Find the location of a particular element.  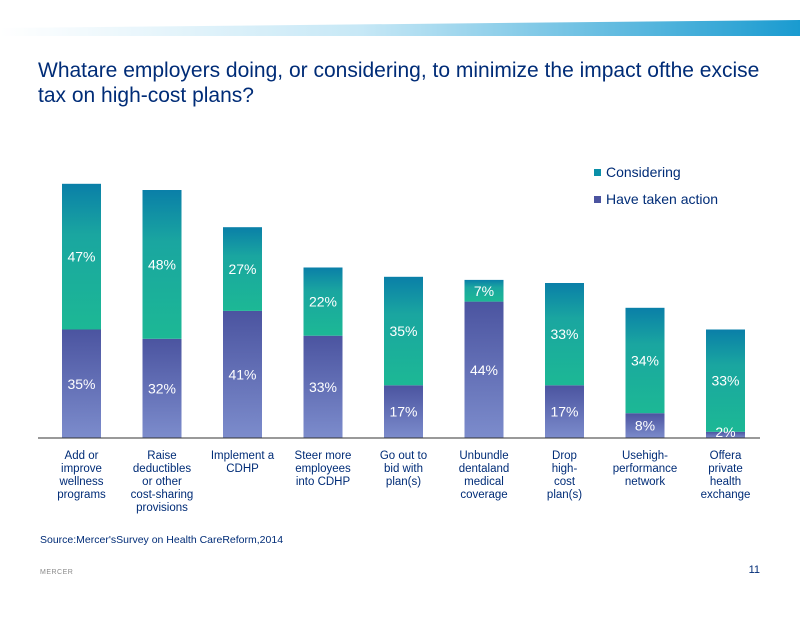

data-label-considering-9: 33% is located at coordinates (725, 381).